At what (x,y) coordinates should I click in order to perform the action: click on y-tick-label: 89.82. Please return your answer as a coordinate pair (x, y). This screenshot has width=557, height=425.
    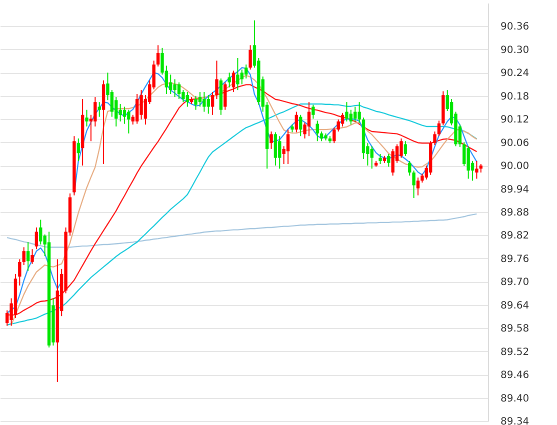
    Looking at the image, I should click on (515, 236).